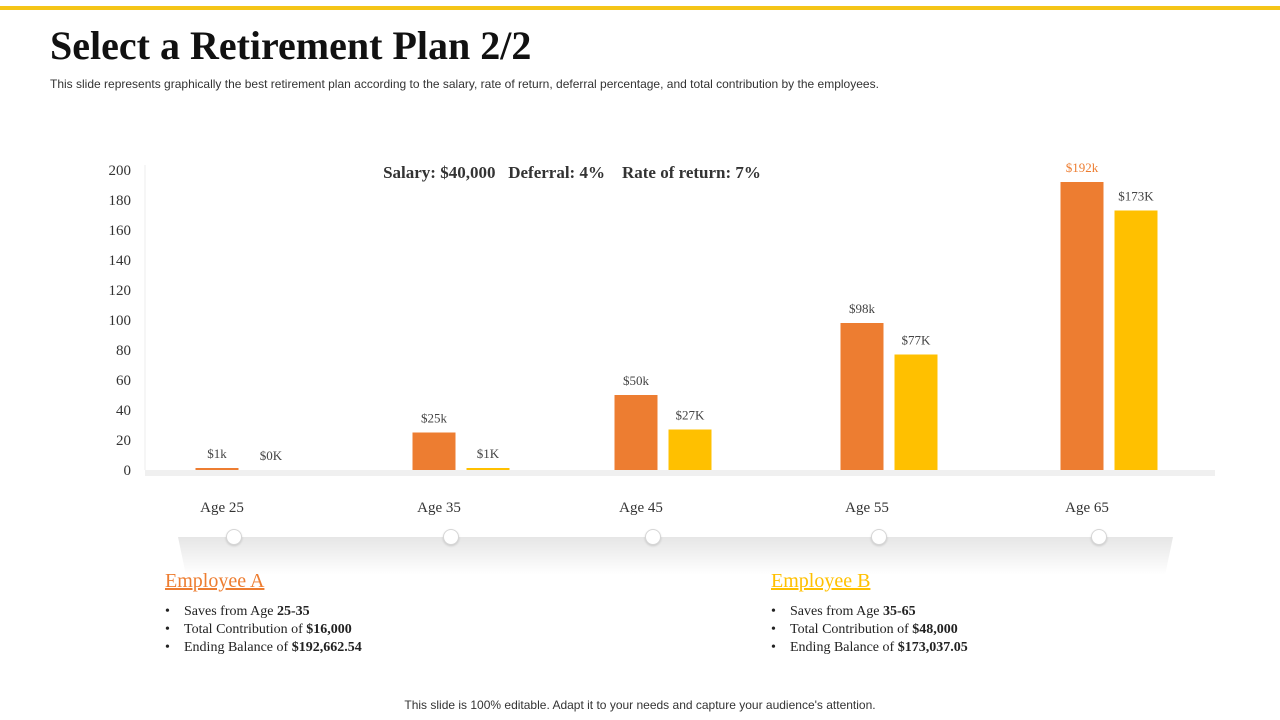  Describe the element at coordinates (821, 581) in the screenshot. I see `employee-b-title: Employee B` at that location.